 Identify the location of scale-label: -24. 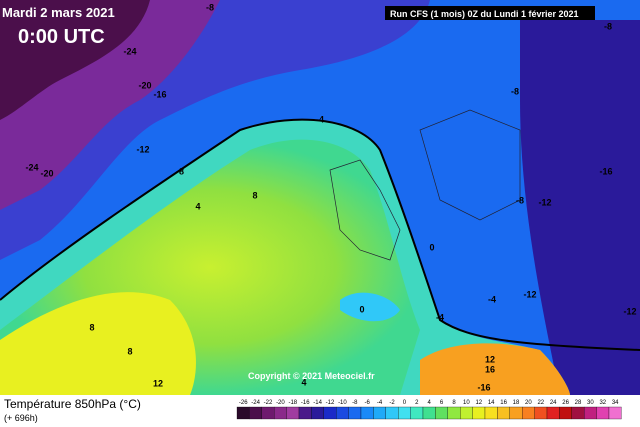
(255, 403).